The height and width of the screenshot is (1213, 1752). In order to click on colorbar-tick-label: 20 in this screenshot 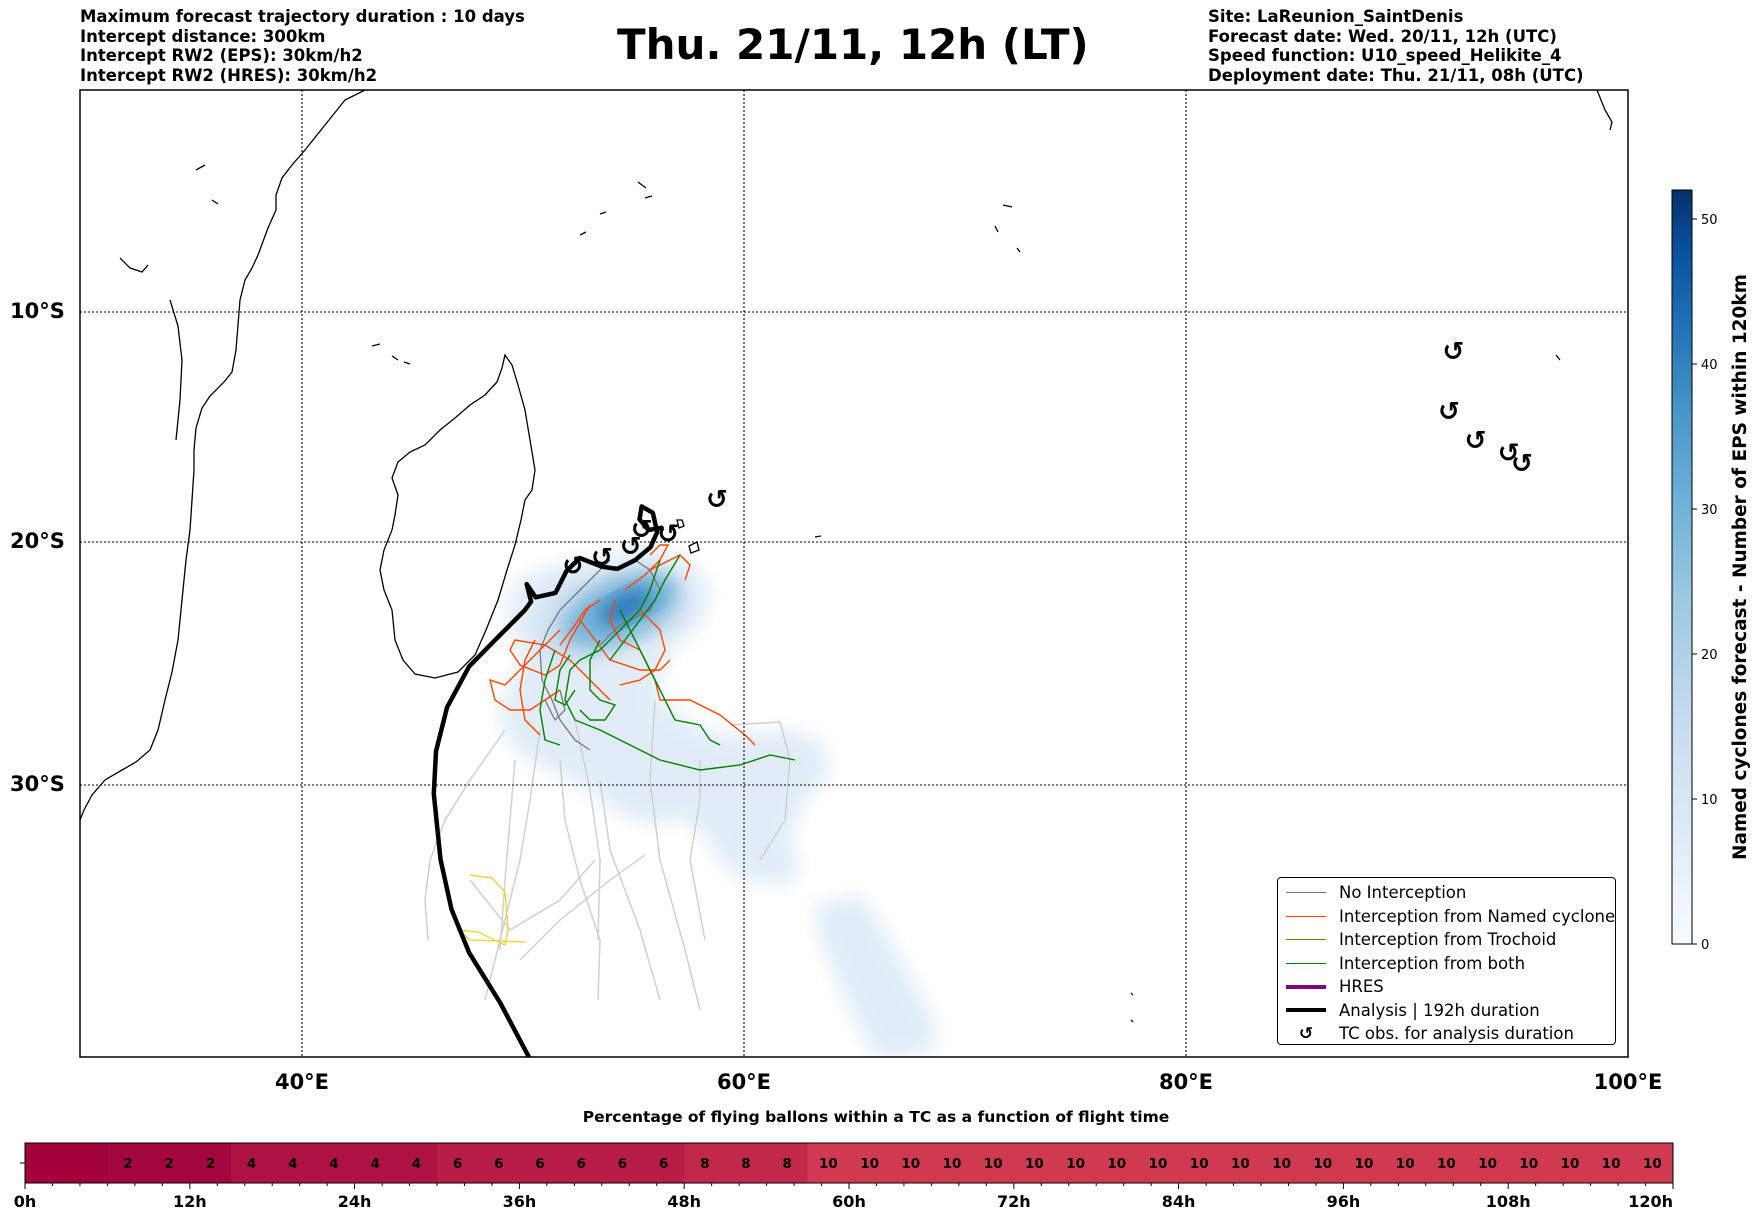, I will do `click(1709, 655)`.